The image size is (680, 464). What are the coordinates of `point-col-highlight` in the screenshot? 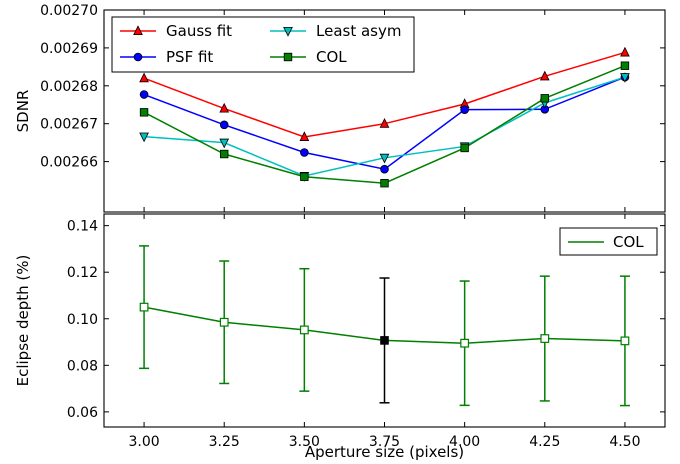 It's located at (384, 340).